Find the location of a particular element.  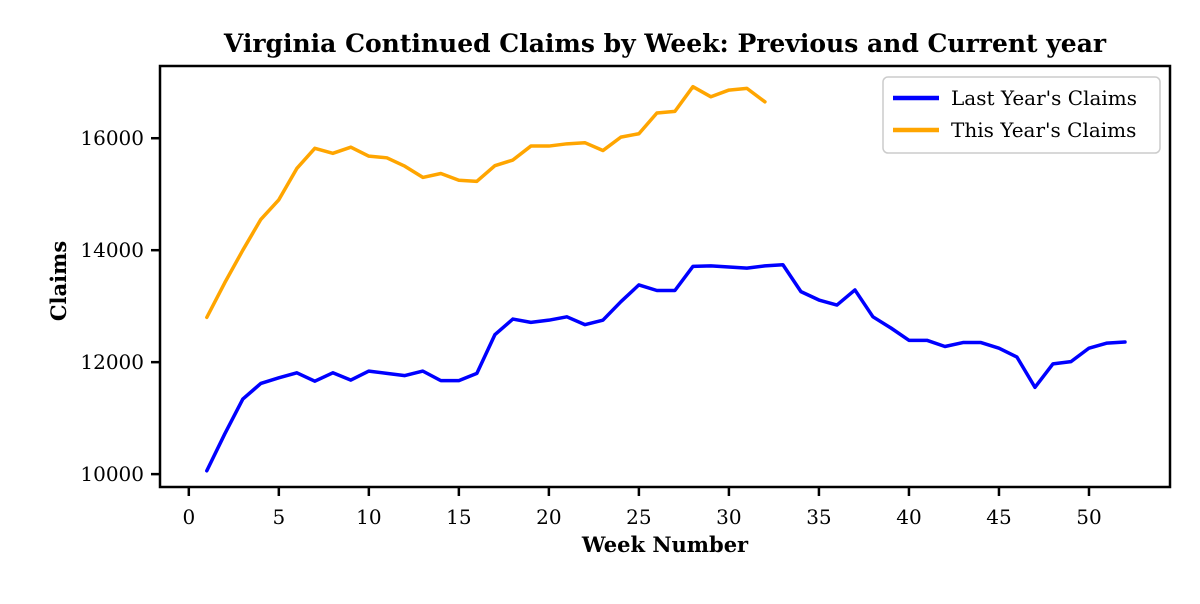

x-axis-ticks: 0 5 10 15 20 25 30 35 40 45 50 is located at coordinates (642, 508).